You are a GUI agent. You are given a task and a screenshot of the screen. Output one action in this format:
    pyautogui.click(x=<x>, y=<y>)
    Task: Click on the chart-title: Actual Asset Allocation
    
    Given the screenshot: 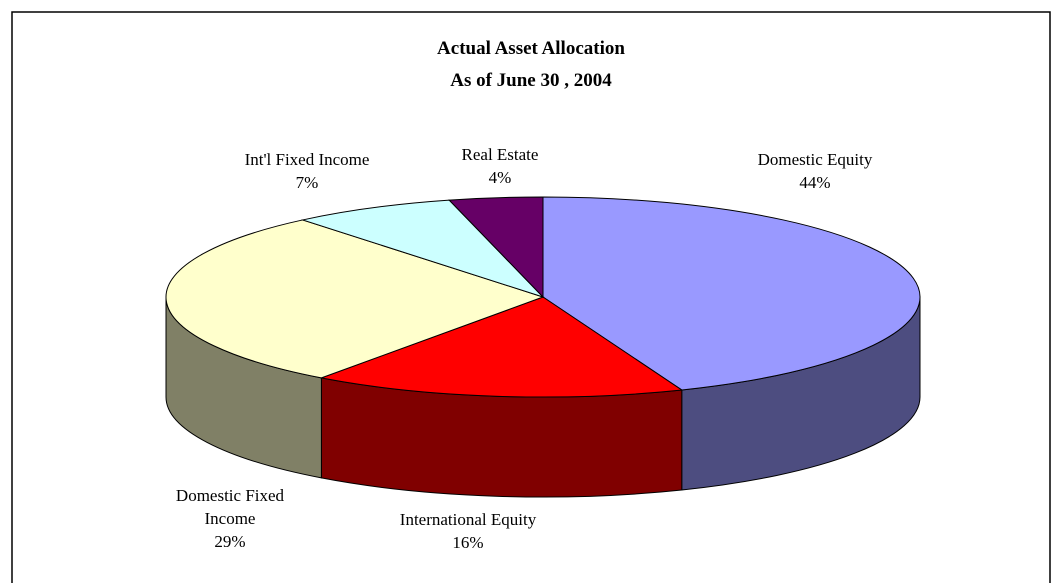 What is the action you would take?
    pyautogui.click(x=531, y=48)
    